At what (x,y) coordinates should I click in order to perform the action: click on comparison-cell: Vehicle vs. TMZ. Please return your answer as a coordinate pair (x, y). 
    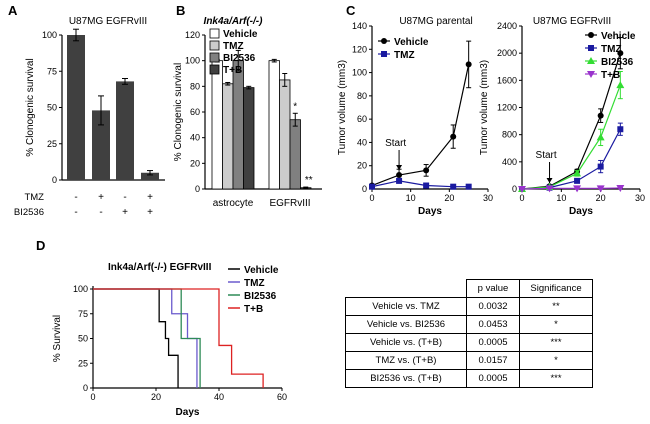
    Looking at the image, I should click on (406, 306).